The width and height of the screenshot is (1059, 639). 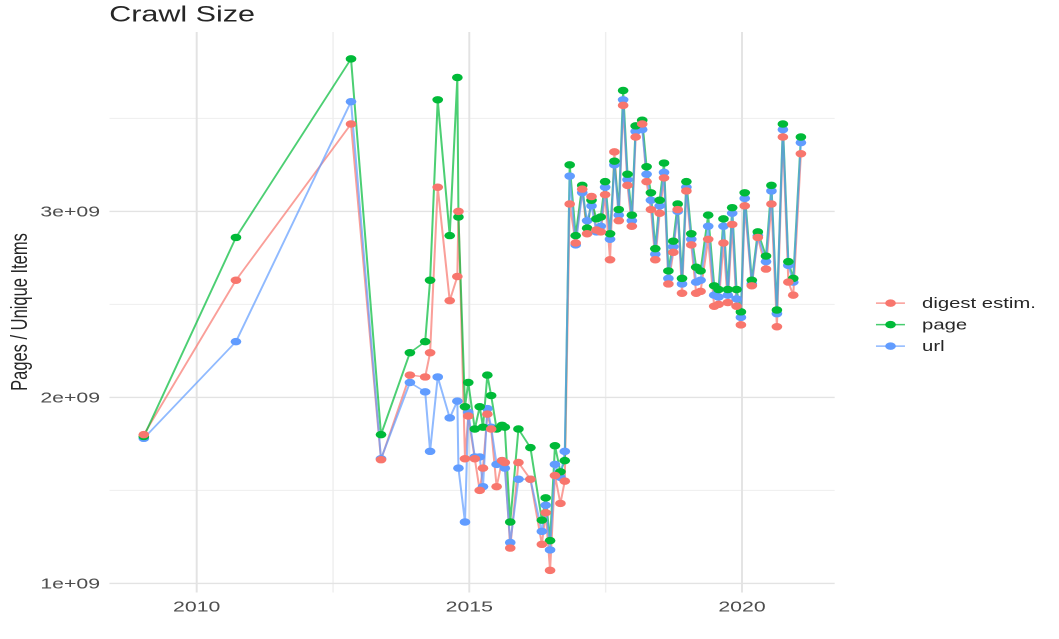 What do you see at coordinates (196, 605) in the screenshot?
I see `svg-text: 2010` at bounding box center [196, 605].